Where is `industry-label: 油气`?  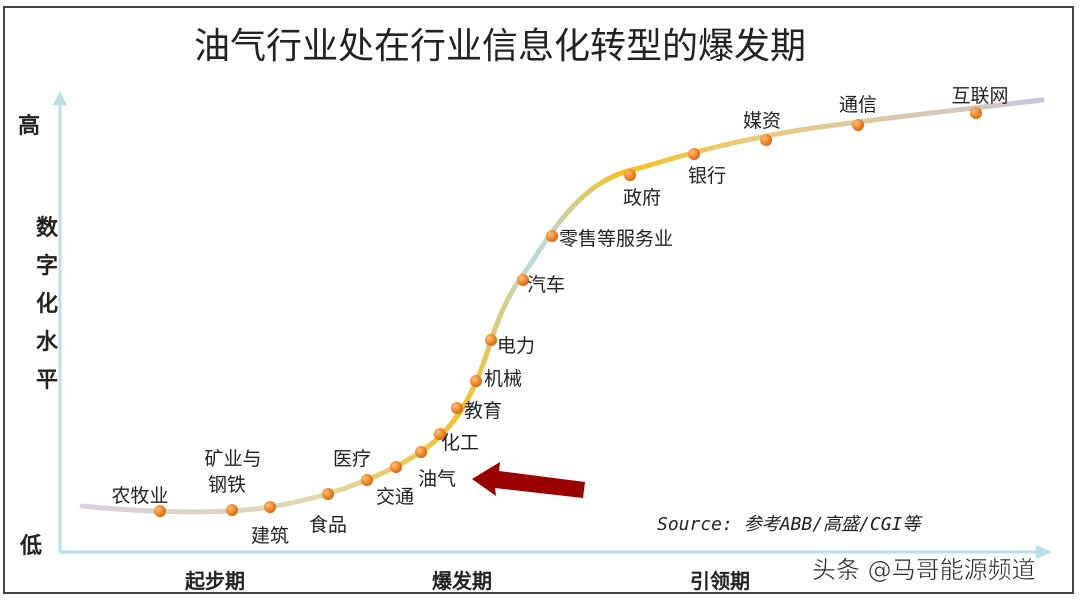 industry-label: 油气 is located at coordinates (437, 479).